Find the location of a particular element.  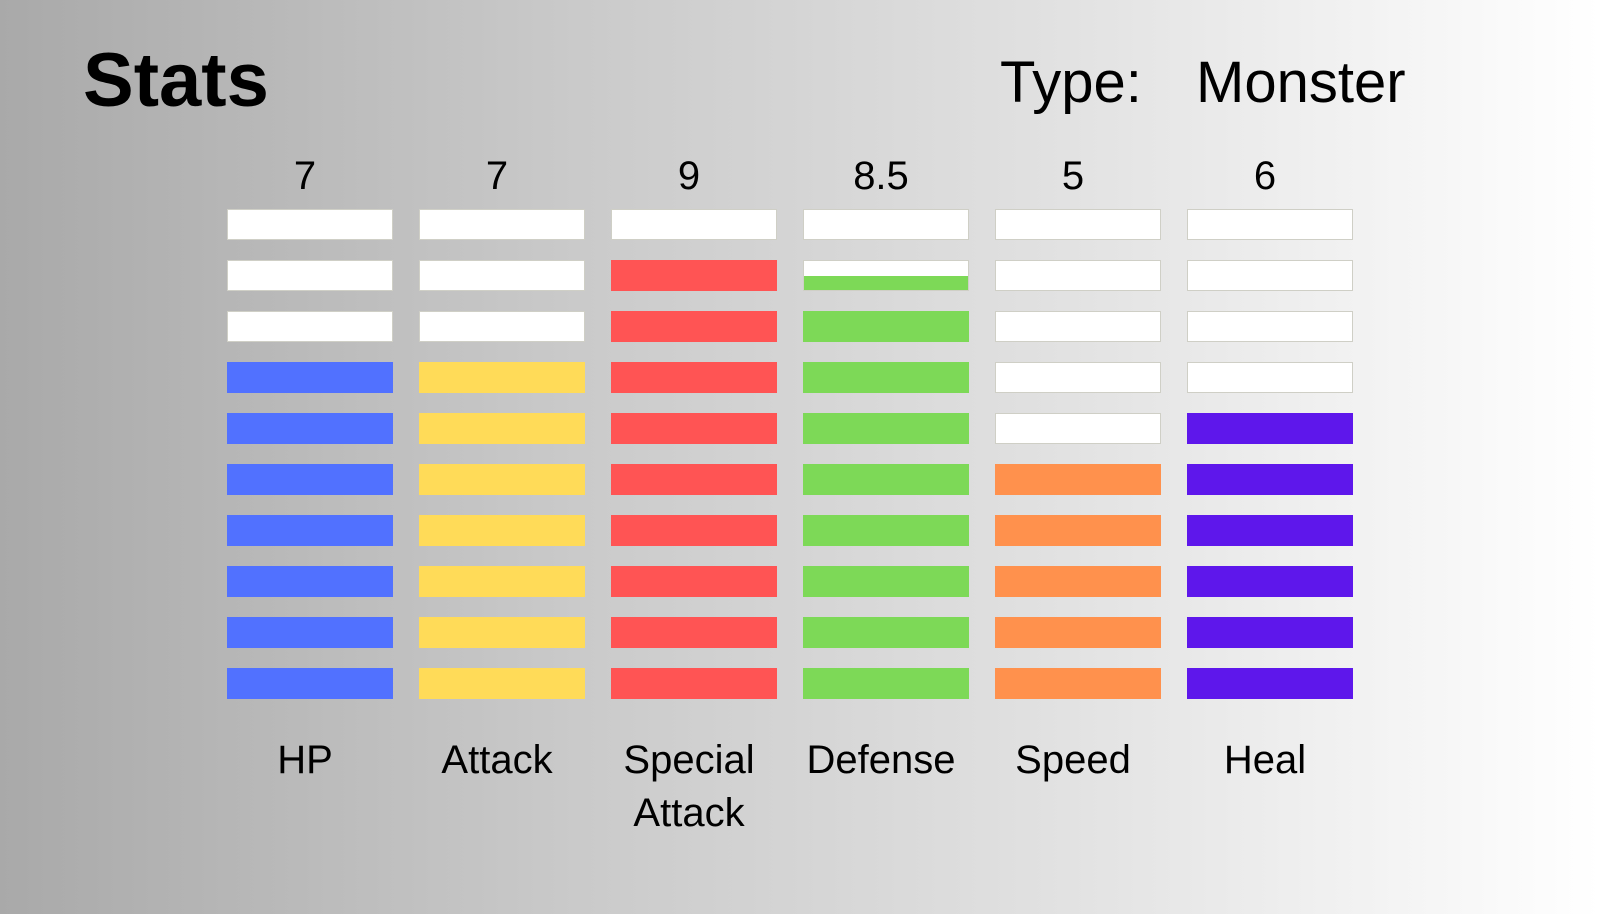

stat-column-attack: 7 Attack is located at coordinates (497, 457).